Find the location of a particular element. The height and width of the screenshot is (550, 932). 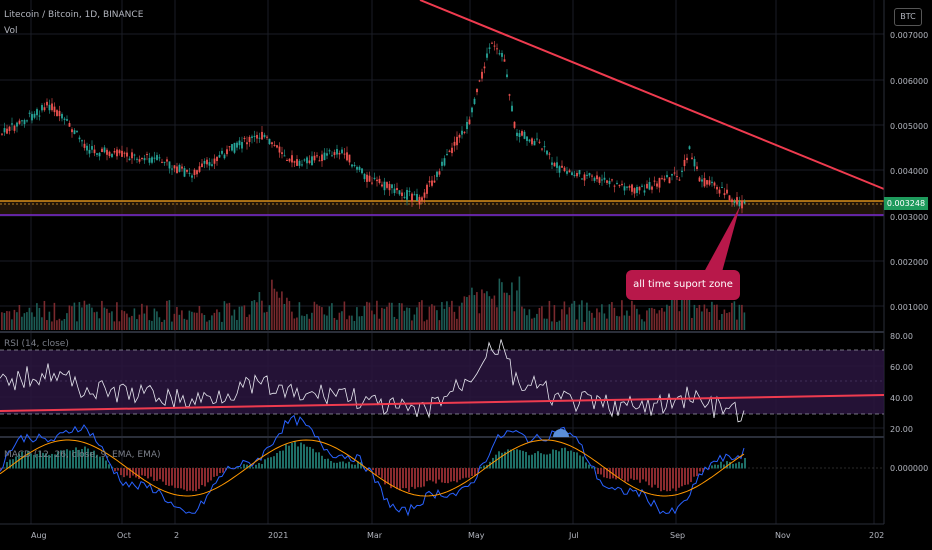

support-zone-callout: all time suport zone is located at coordinates (683, 285).